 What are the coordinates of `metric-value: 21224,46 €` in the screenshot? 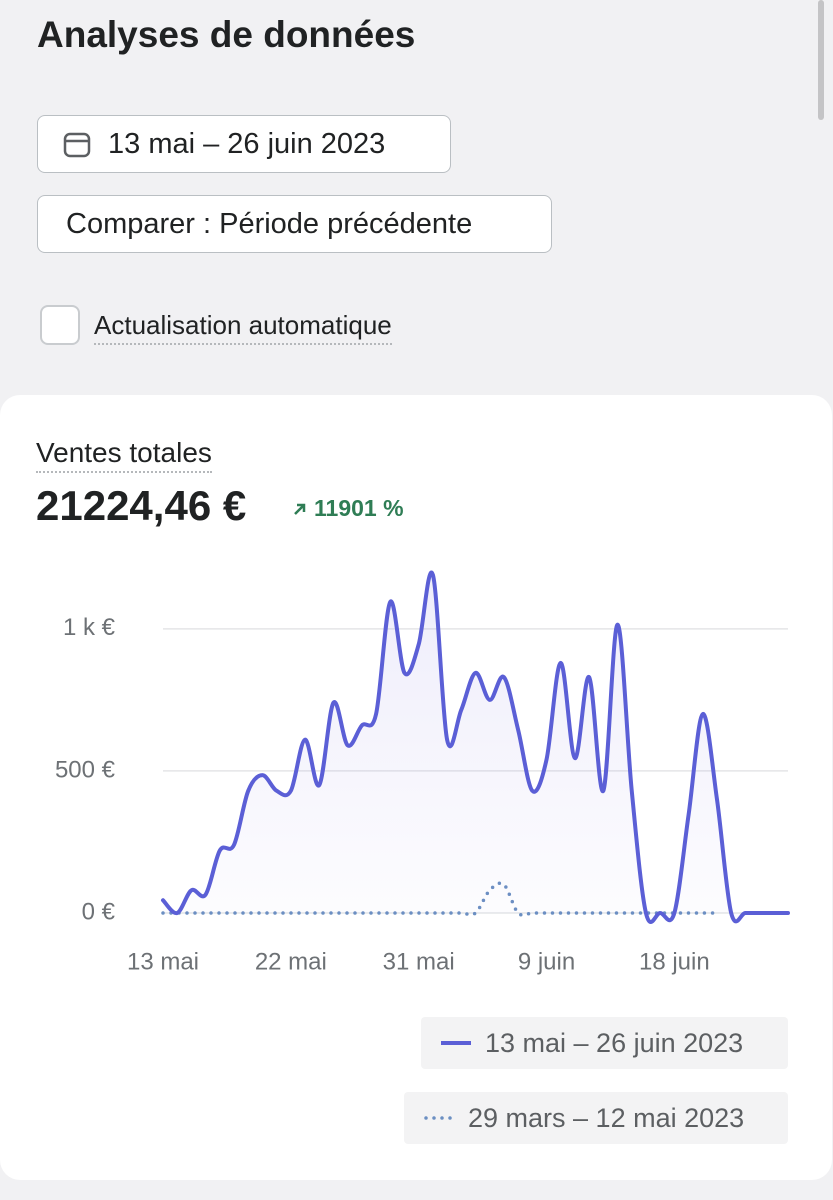 It's located at (141, 505).